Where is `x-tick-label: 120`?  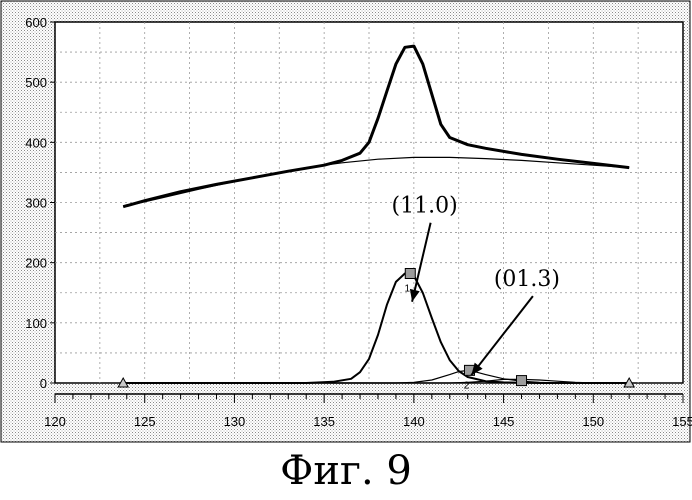
x-tick-label: 120 is located at coordinates (55, 421).